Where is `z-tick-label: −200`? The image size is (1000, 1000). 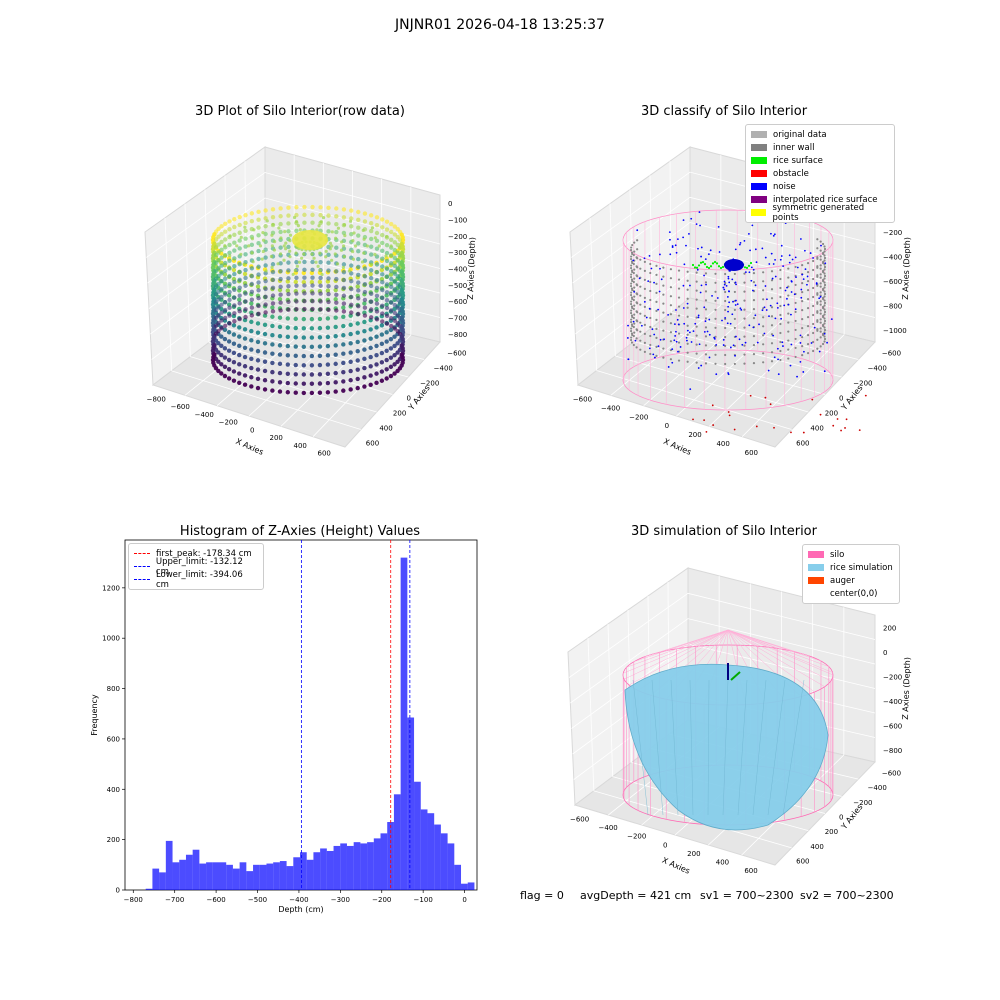 z-tick-label: −200 is located at coordinates (892, 233).